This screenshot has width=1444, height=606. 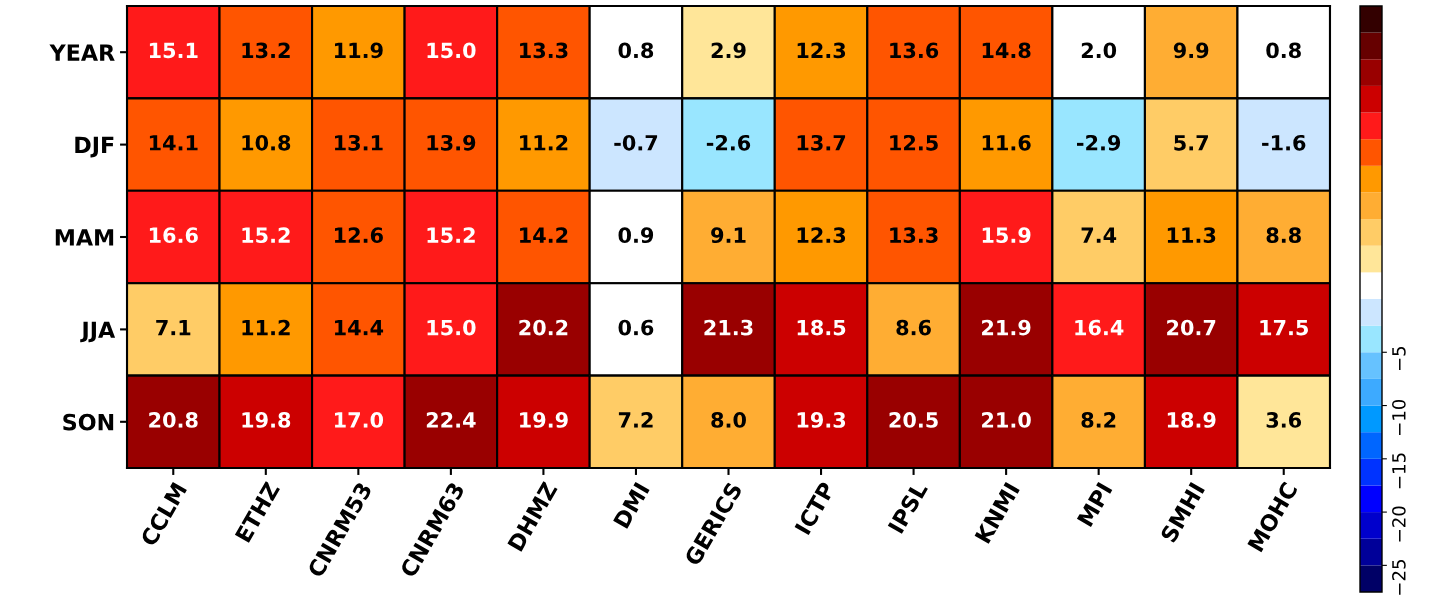 What do you see at coordinates (82, 52) in the screenshot?
I see `y-tick-label: YEAR` at bounding box center [82, 52].